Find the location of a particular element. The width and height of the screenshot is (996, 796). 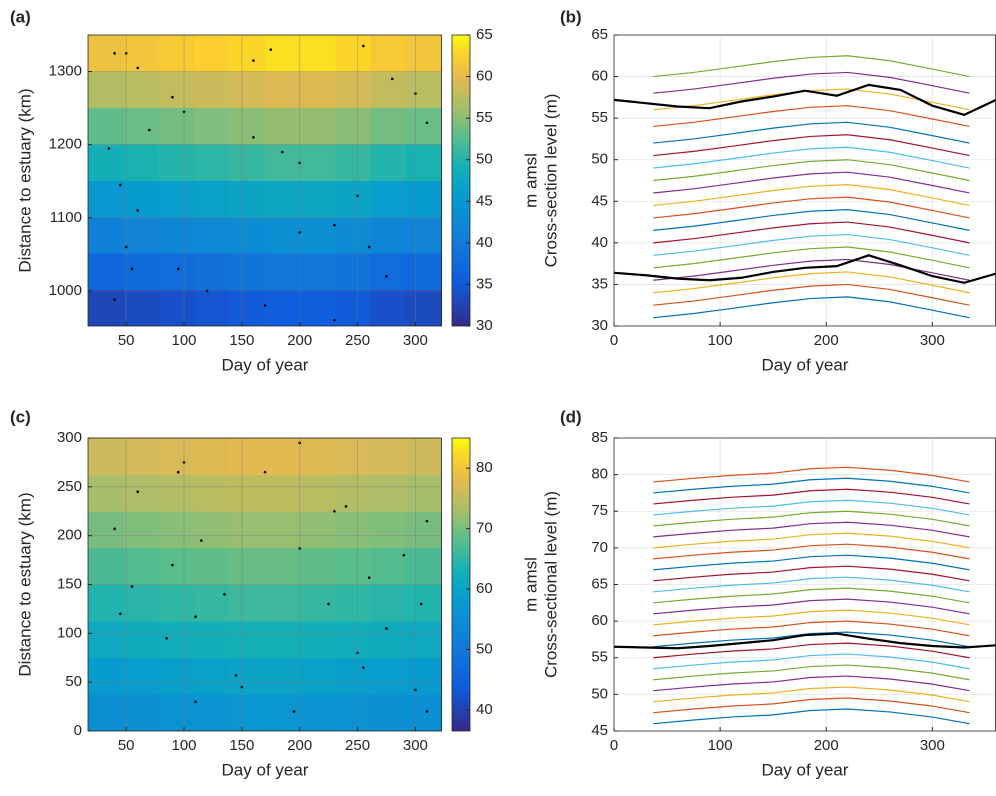

x-tick-label: 50 is located at coordinates (126, 340).